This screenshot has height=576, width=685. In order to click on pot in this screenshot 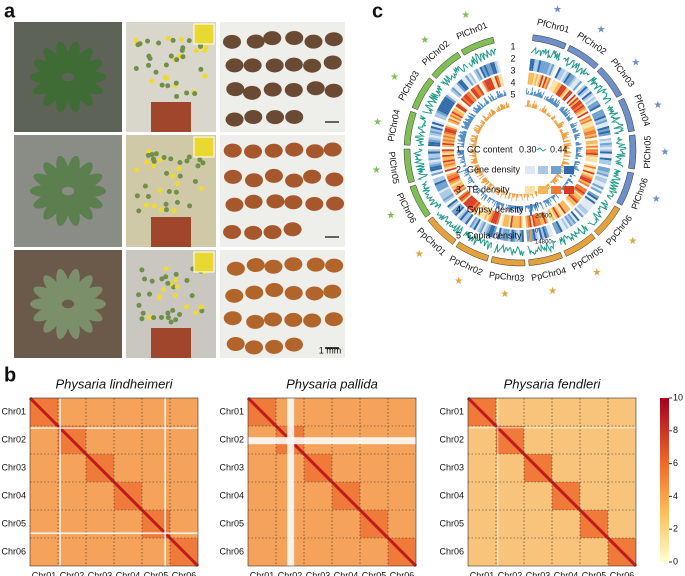, I will do `click(171, 343)`.